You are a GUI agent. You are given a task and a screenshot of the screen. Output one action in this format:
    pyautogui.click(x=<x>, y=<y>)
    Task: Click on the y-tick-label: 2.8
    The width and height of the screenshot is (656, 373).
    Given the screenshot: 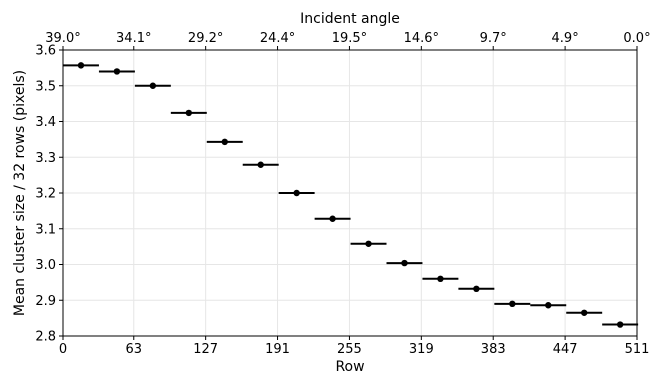 What is the action you would take?
    pyautogui.click(x=45, y=337)
    